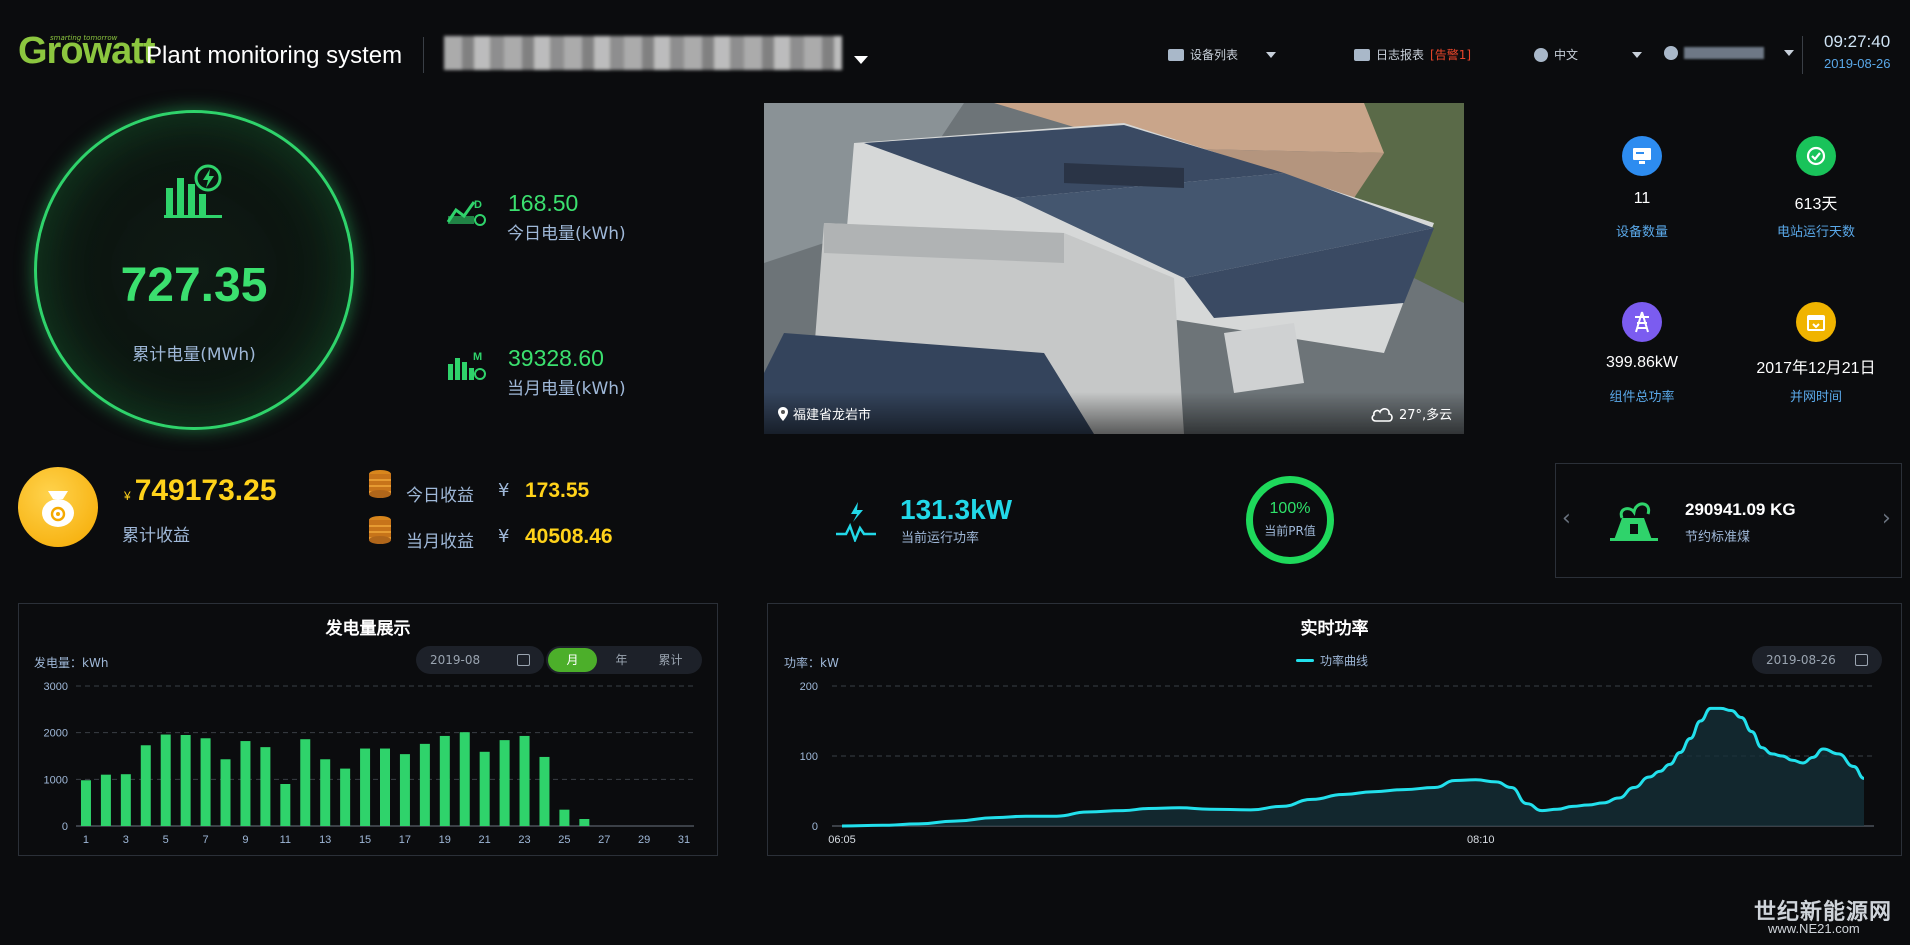 The height and width of the screenshot is (945, 1910). What do you see at coordinates (1641, 232) in the screenshot?
I see `device-count-label: 设备数量` at bounding box center [1641, 232].